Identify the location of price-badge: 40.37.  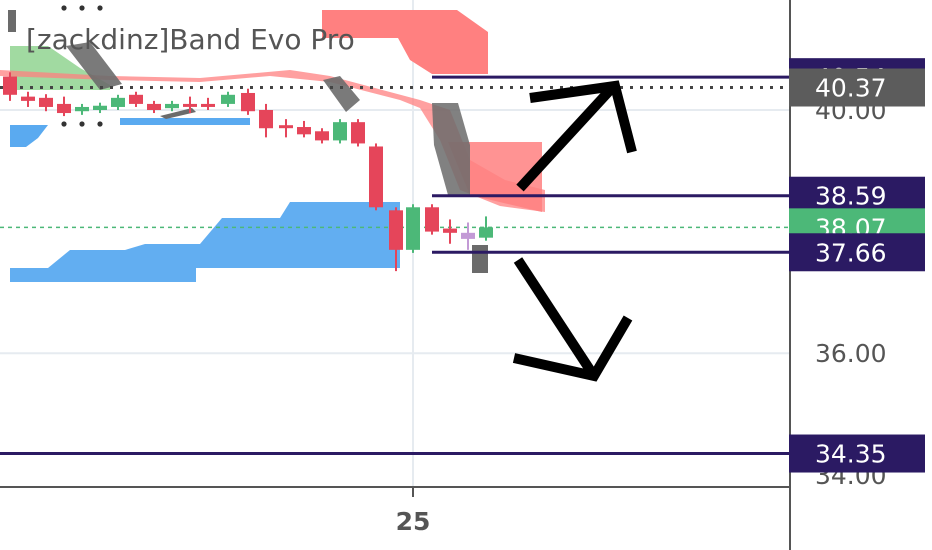
(857, 87).